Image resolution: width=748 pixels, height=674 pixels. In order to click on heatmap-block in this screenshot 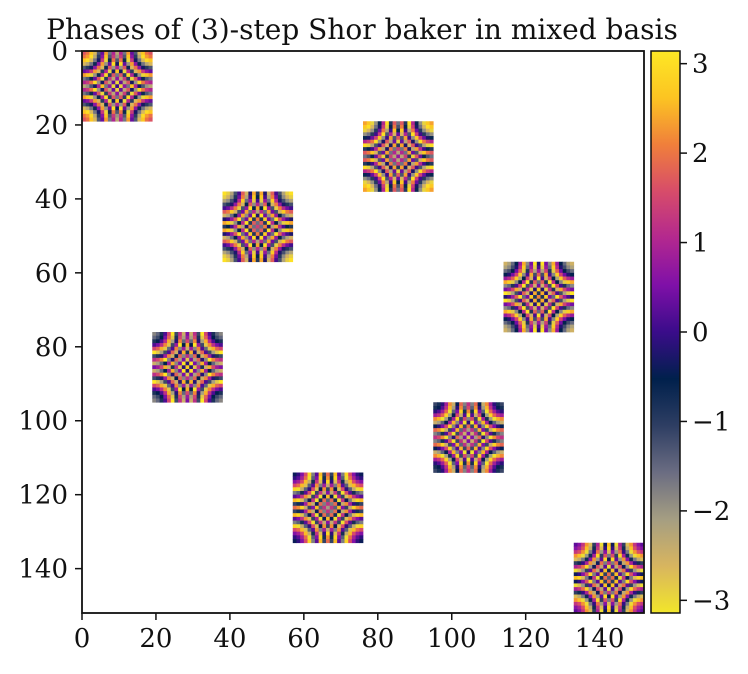, I will do `click(609, 578)`.